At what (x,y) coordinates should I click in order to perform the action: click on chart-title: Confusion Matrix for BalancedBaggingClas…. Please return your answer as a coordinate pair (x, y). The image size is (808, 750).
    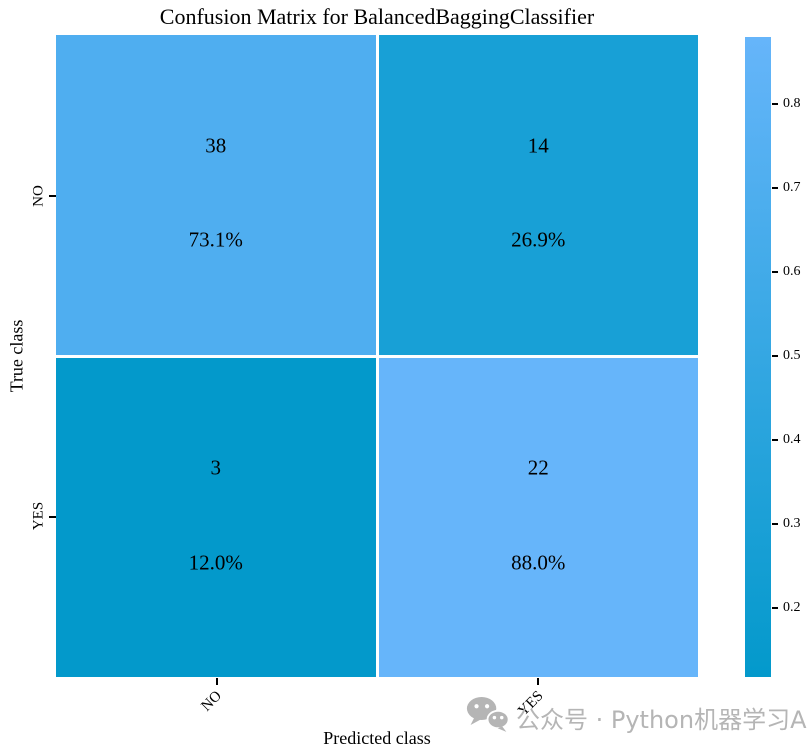
    Looking at the image, I should click on (377, 16).